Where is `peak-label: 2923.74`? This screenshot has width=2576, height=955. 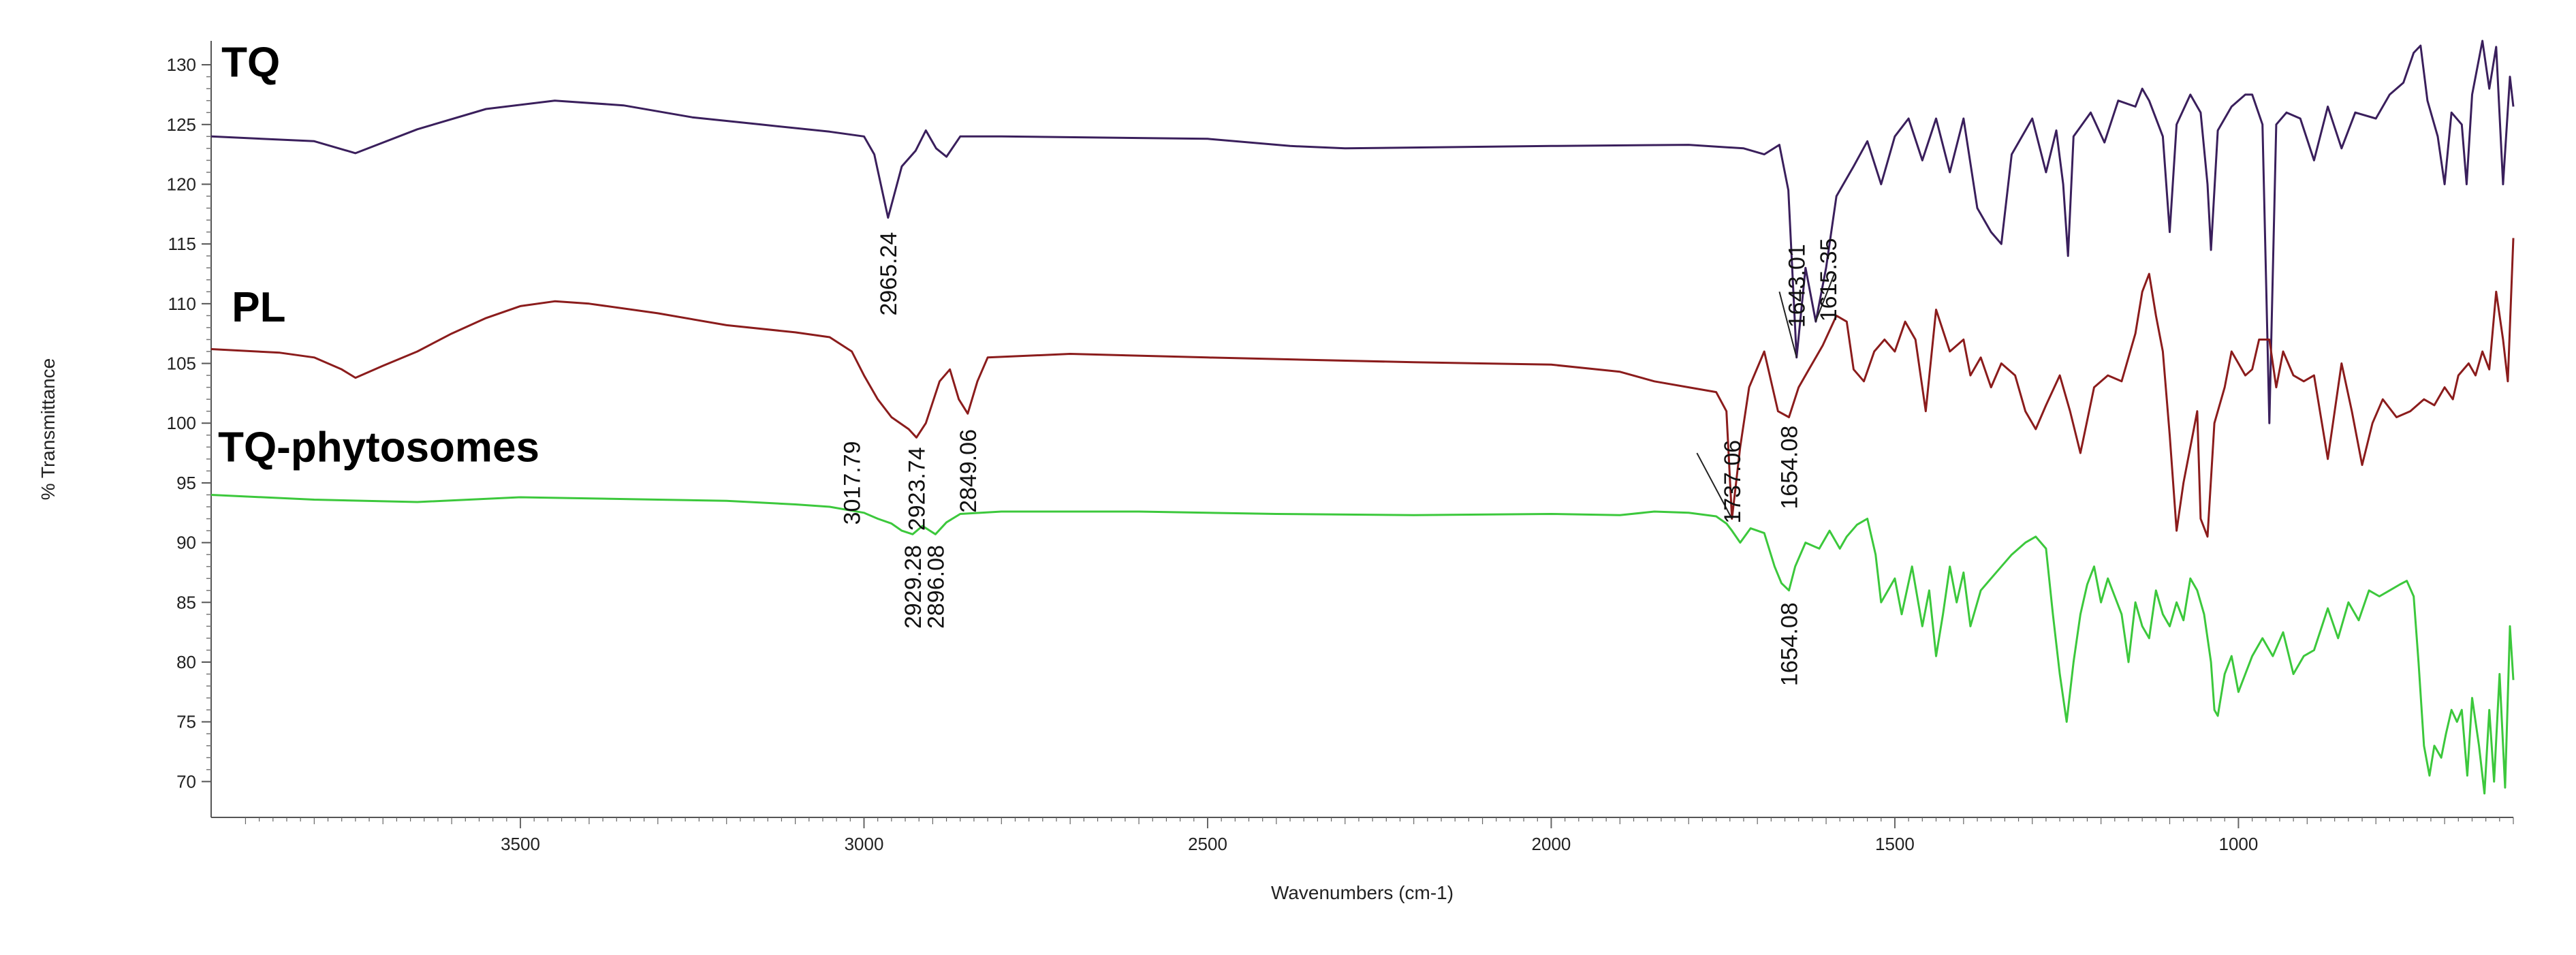 peak-label: 2923.74 is located at coordinates (917, 489).